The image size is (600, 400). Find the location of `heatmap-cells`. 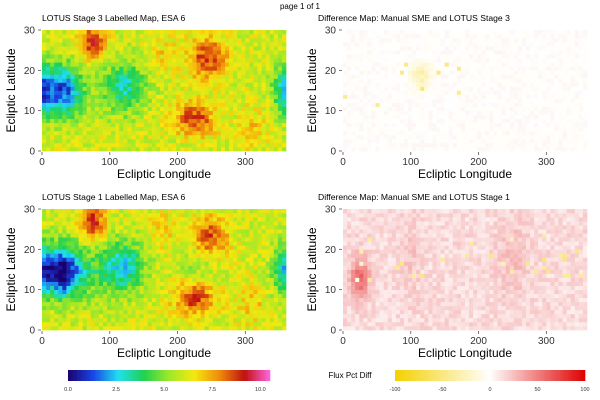

heatmap-cells is located at coordinates (164, 91).